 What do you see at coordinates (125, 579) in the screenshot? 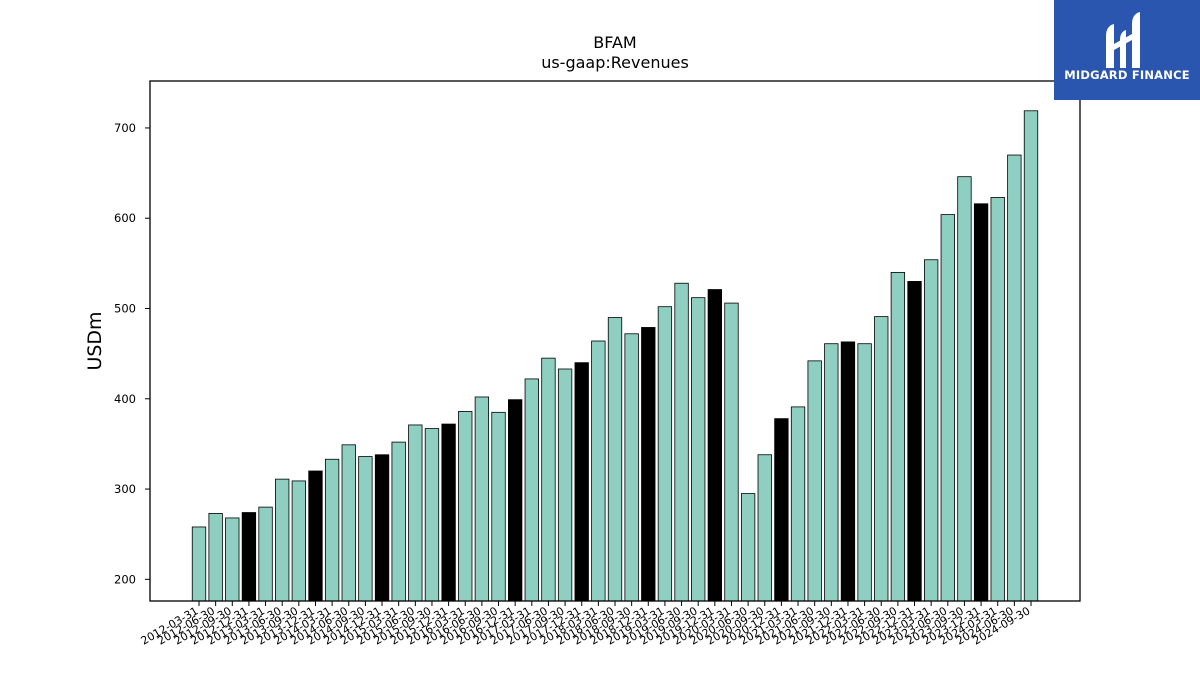
I see `y-tick-label: 200` at bounding box center [125, 579].